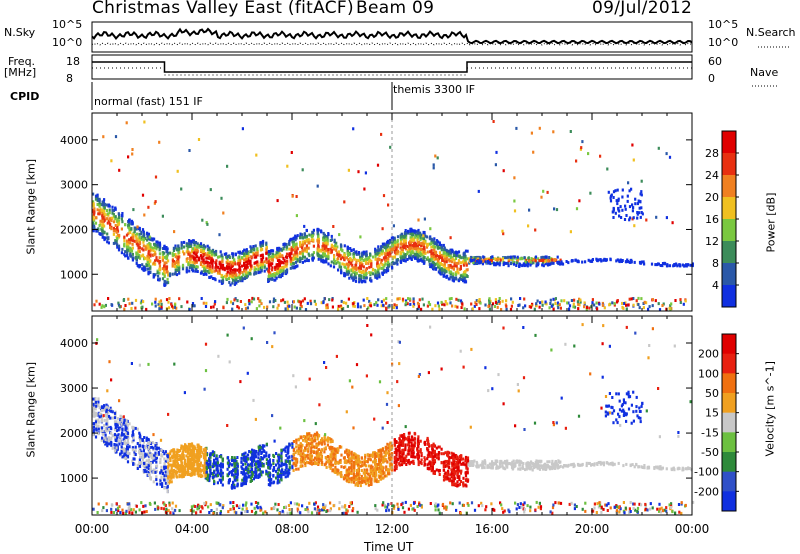 The height and width of the screenshot is (554, 800). Describe the element at coordinates (723, 42) in the screenshot. I see `nsearch-tick-bottom: 10^0` at that location.